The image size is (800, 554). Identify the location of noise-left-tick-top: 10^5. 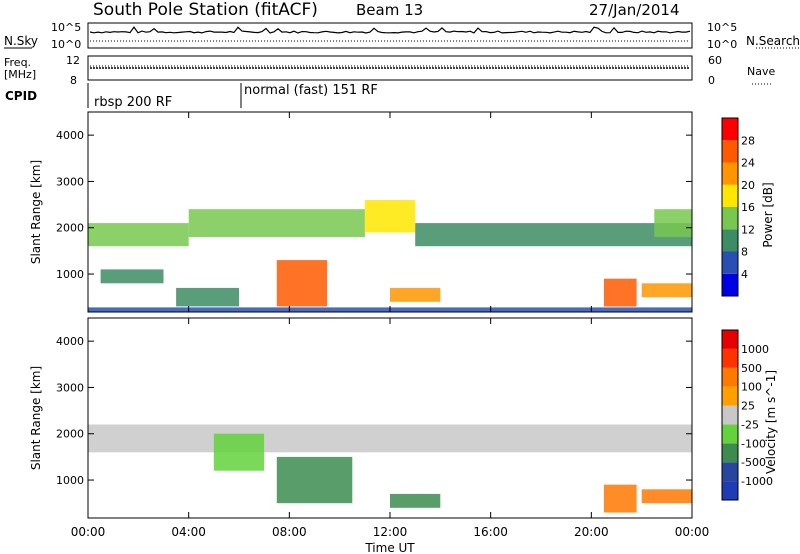
(66, 27).